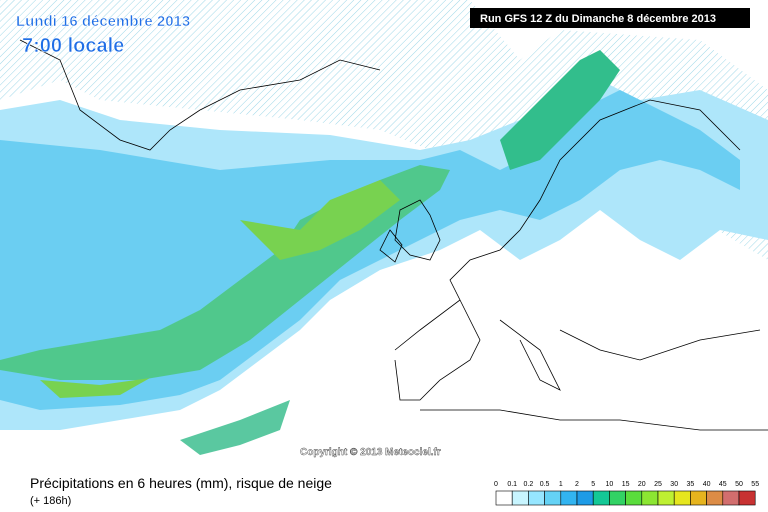 The image size is (768, 512). I want to click on legend-label: 50, so click(739, 484).